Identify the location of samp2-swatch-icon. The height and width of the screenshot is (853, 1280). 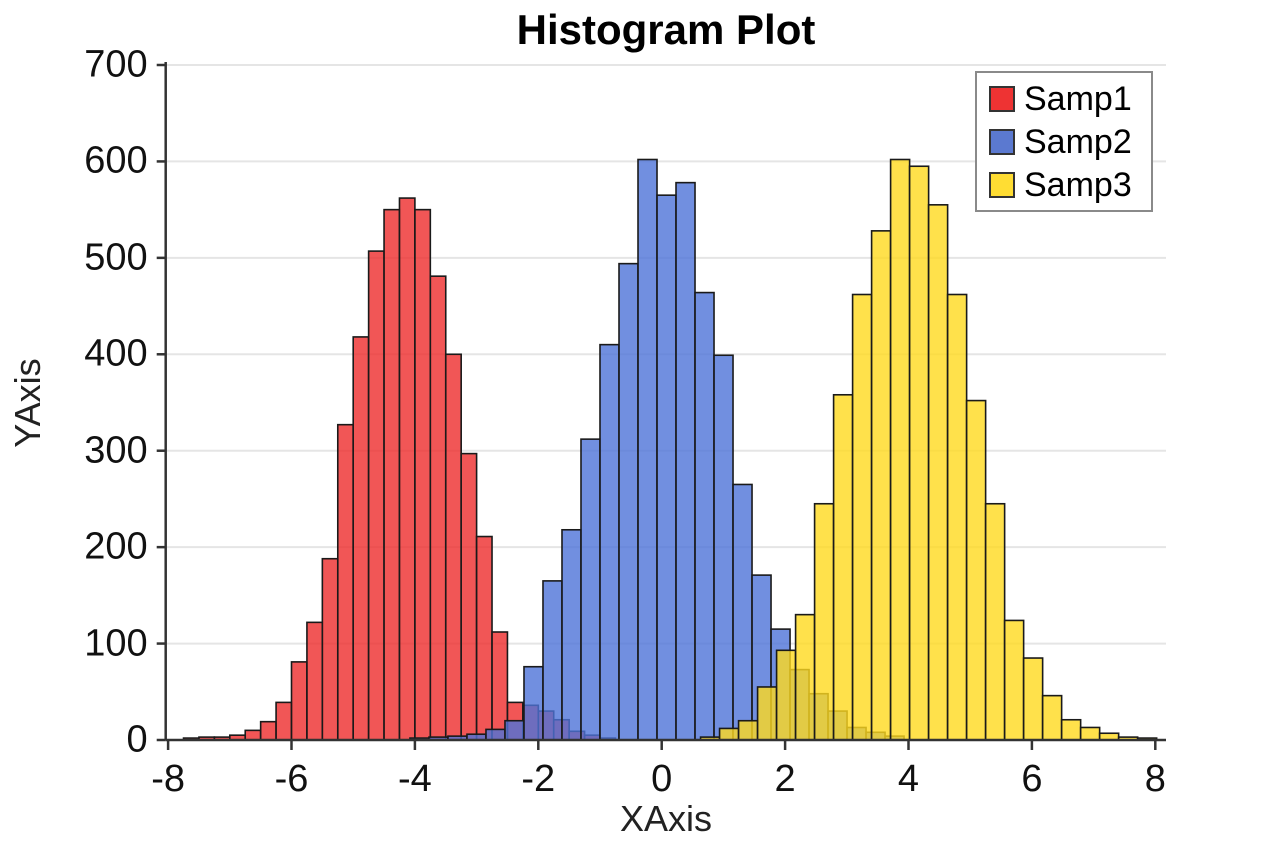
(1002, 141).